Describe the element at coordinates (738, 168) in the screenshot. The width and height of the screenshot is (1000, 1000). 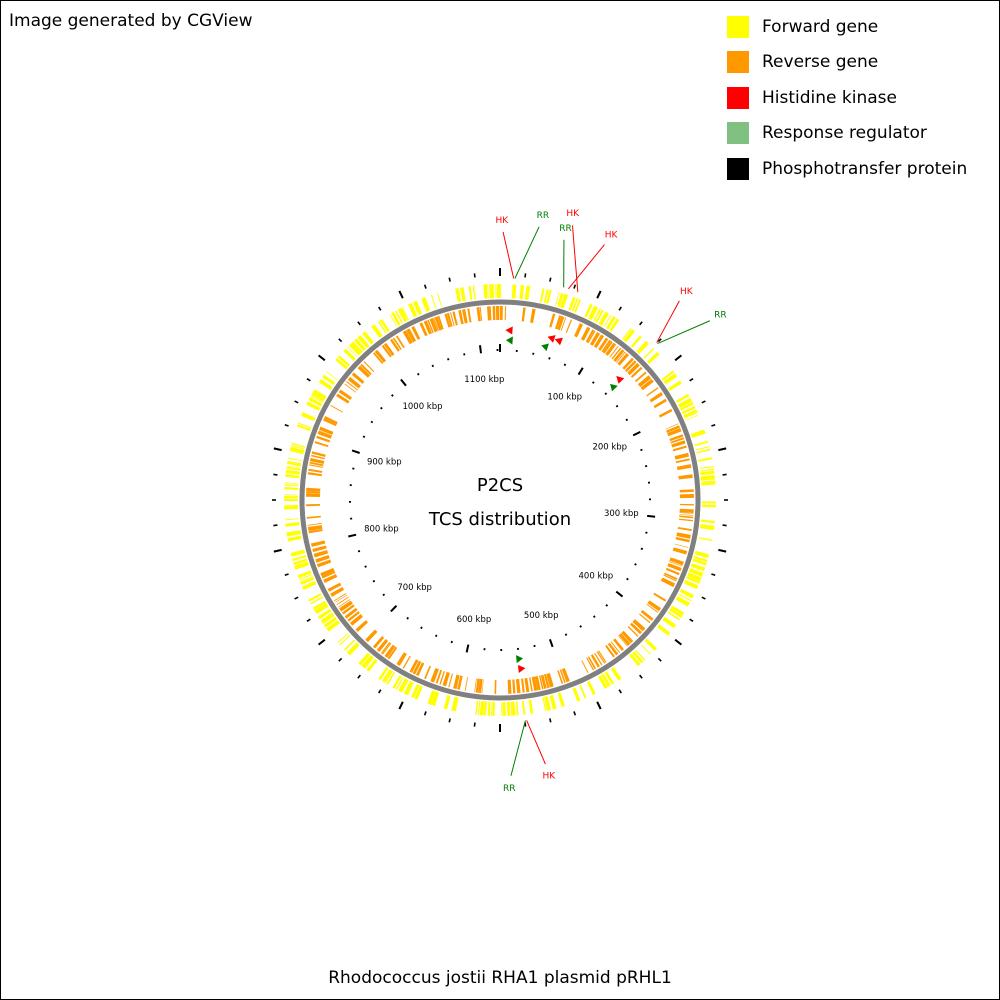
I see `legend-swatch-phosphotransfer-protein` at that location.